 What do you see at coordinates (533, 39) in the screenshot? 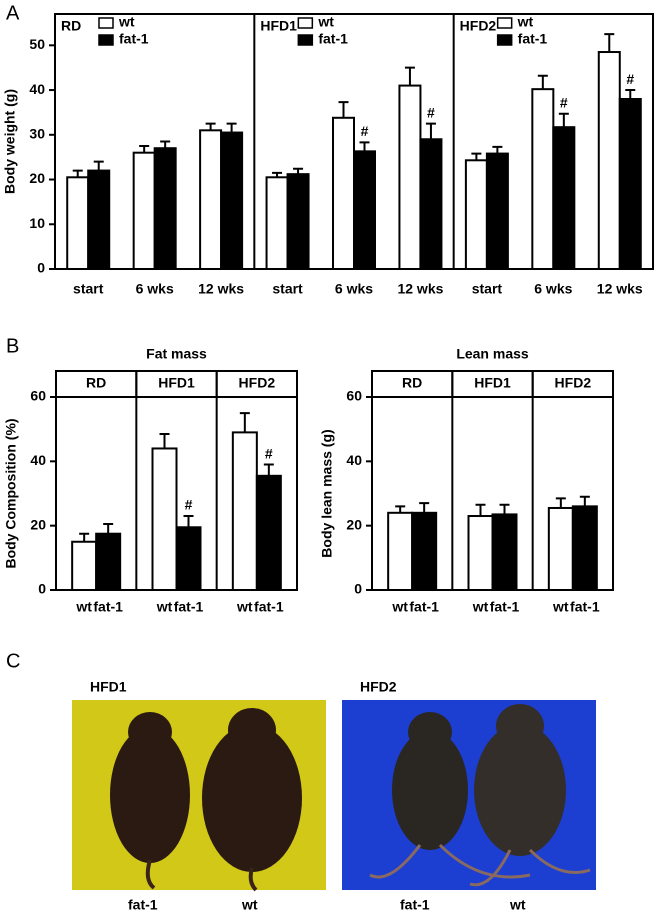
I see `legend-label: fat-1` at bounding box center [533, 39].